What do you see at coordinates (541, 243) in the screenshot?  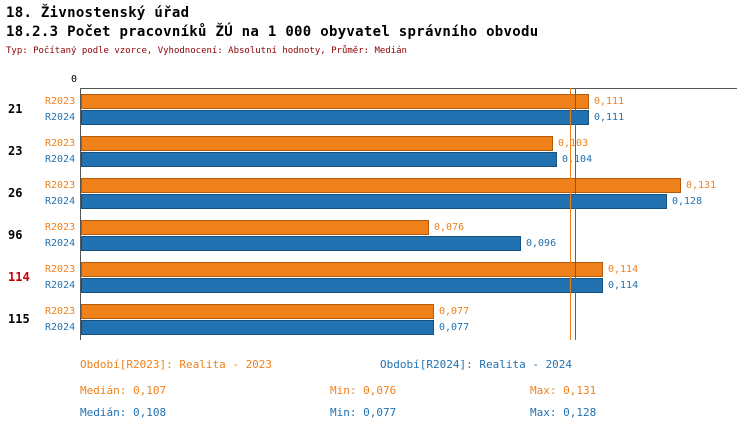 I see `value-label-R2024-96: 0,096` at bounding box center [541, 243].